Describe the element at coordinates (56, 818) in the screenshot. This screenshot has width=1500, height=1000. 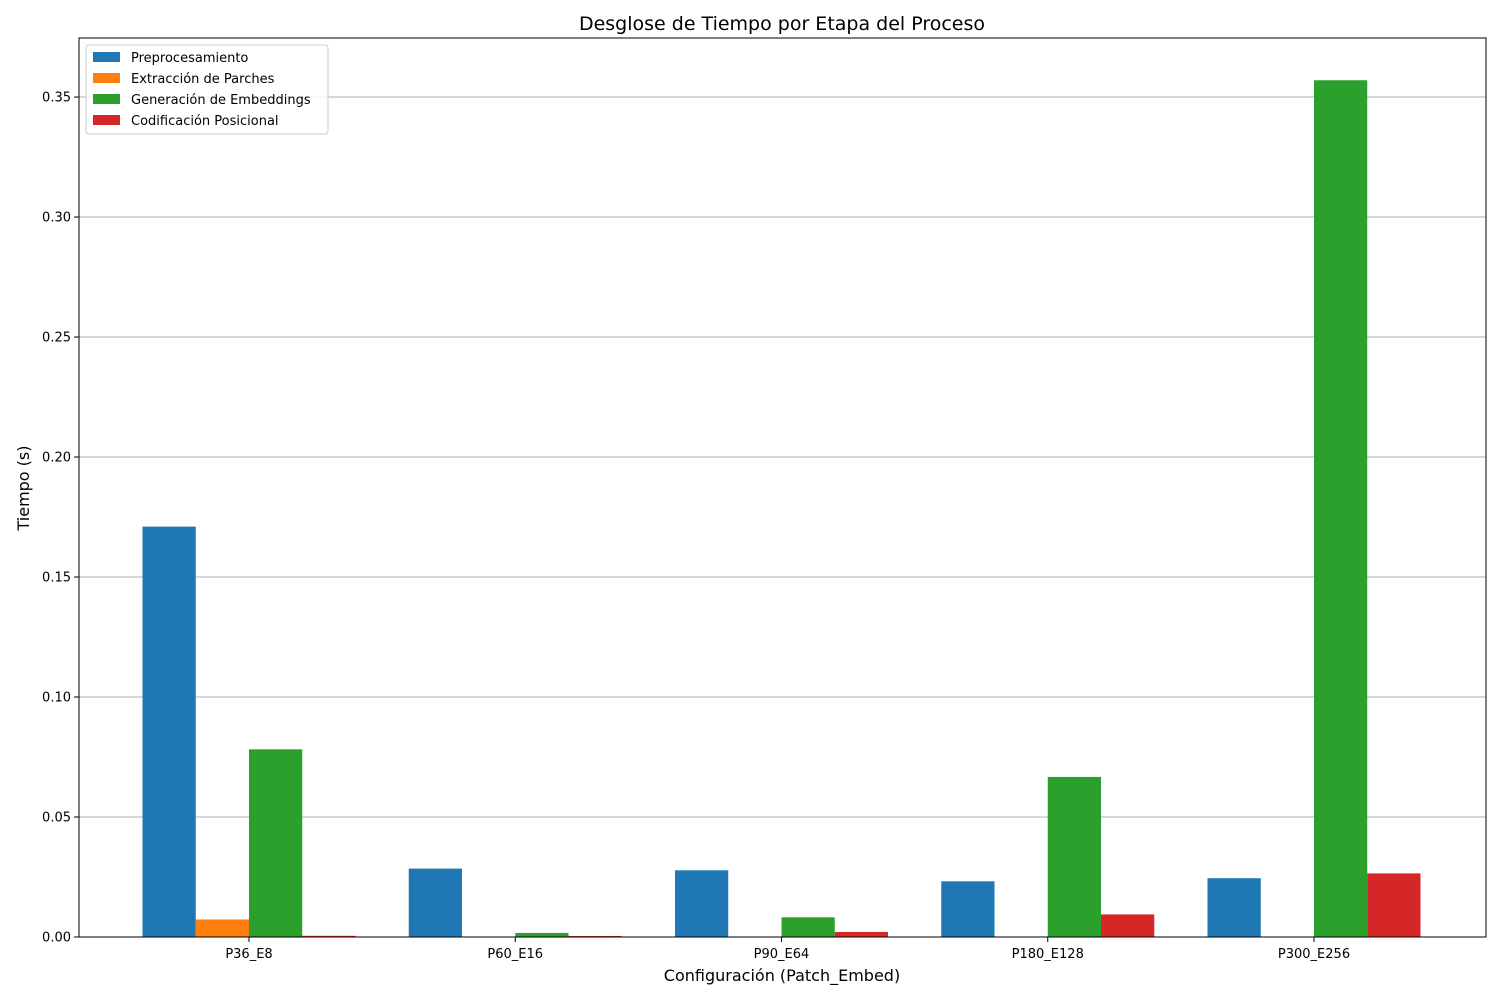
I see `y-tick-label: 0.05` at that location.